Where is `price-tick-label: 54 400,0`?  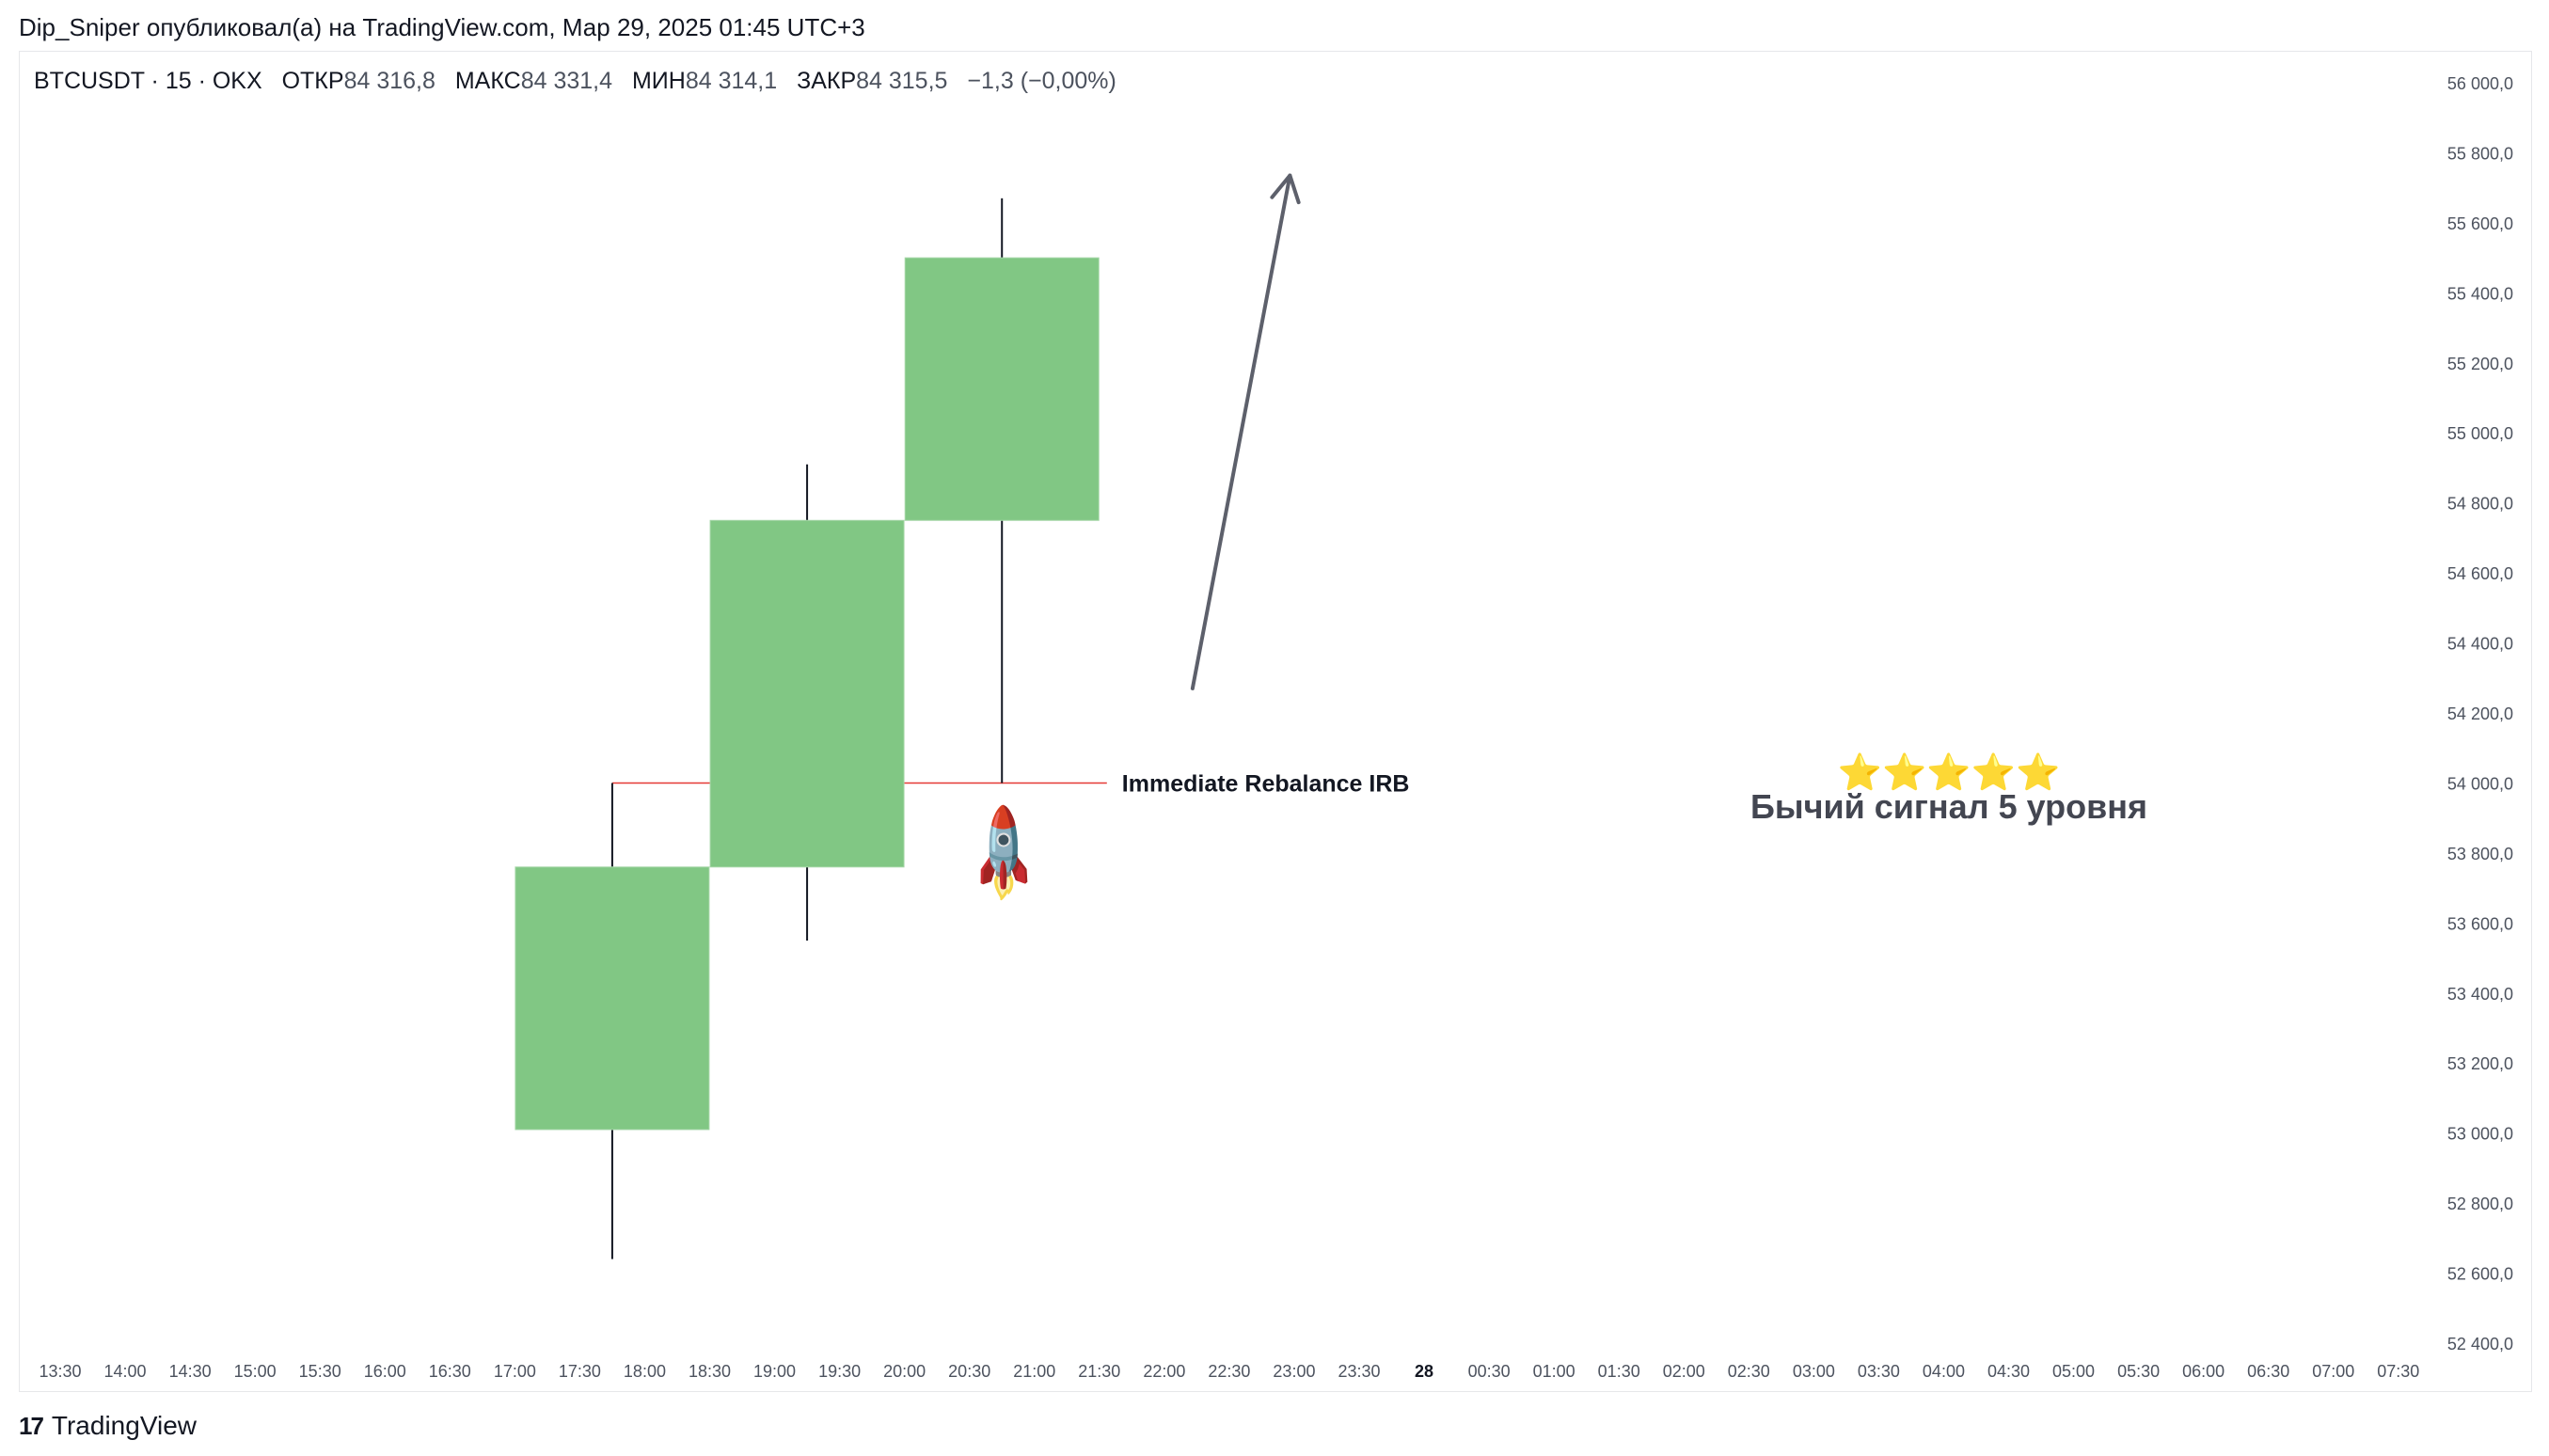
price-tick-label: 54 400,0 is located at coordinates (2480, 644).